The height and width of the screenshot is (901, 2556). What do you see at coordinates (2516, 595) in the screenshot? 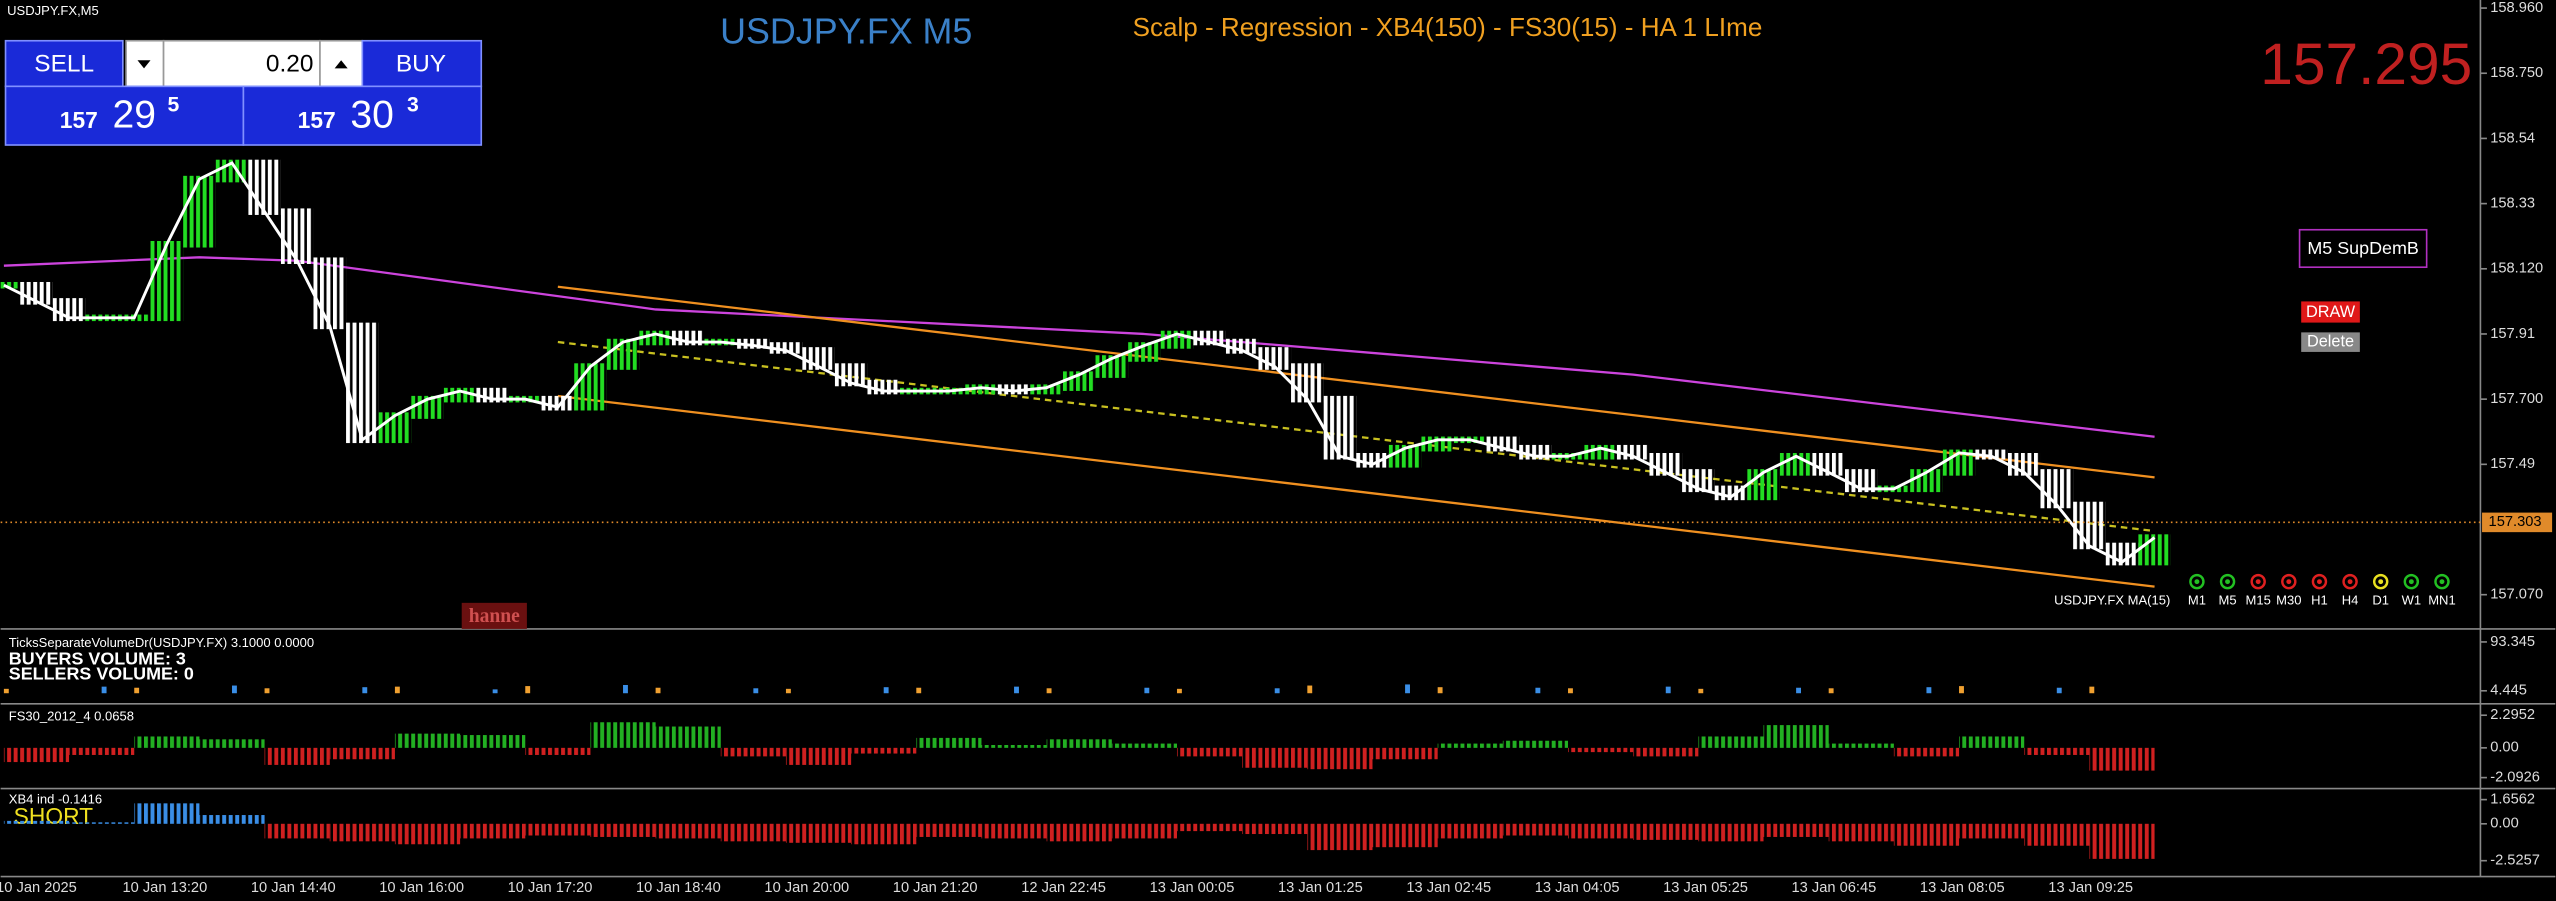
I see `y-tick-label: 157.070` at bounding box center [2516, 595].